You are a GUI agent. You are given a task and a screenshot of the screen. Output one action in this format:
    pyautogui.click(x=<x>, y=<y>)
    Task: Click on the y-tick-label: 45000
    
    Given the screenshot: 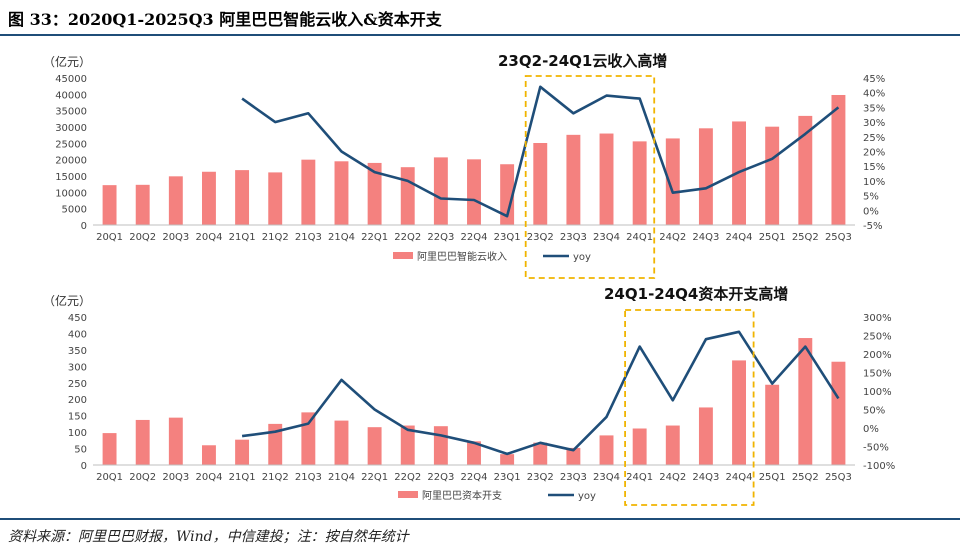 What is the action you would take?
    pyautogui.click(x=71, y=79)
    